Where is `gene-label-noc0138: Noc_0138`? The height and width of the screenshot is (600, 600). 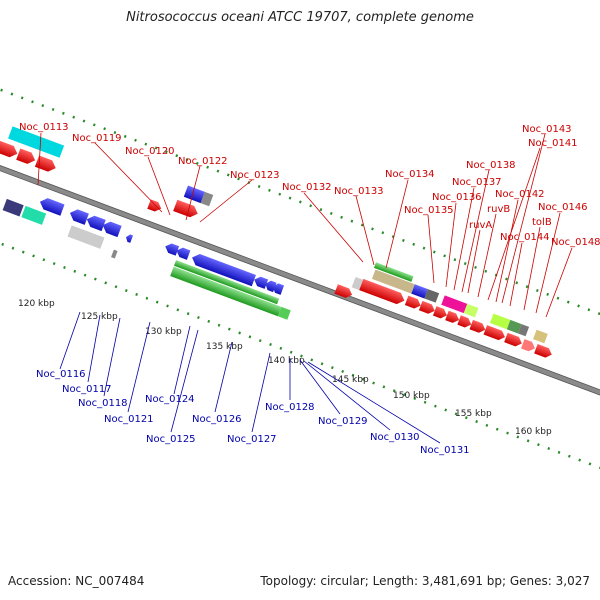
gene-label-noc0138: Noc_0138 is located at coordinates (491, 165).